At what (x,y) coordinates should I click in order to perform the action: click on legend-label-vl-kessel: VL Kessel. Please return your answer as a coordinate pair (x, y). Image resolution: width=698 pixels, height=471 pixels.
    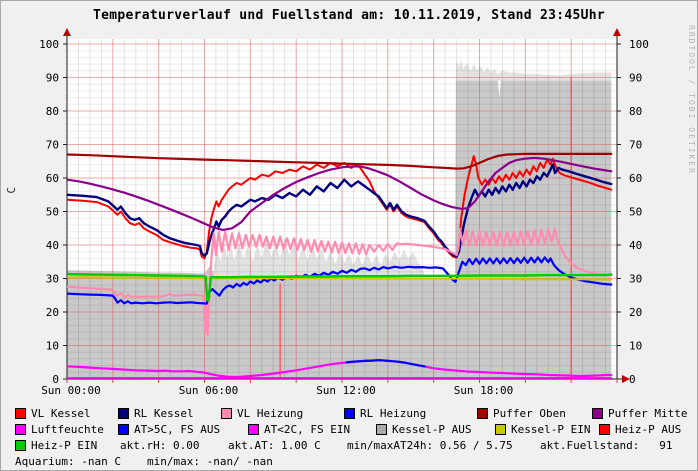
    Looking at the image, I should click on (61, 413).